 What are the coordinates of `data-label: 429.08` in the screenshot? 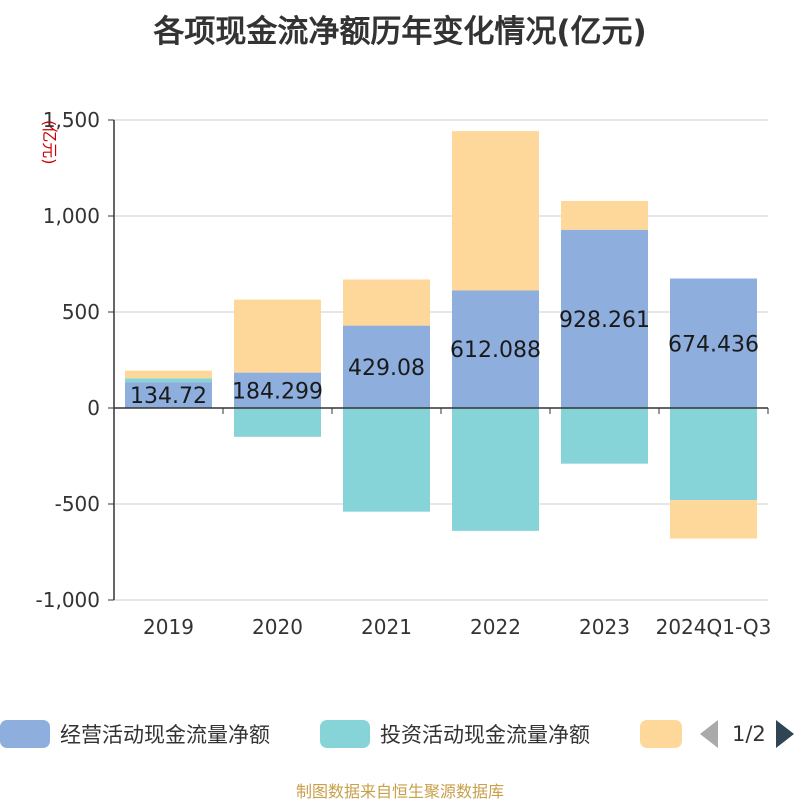 It's located at (386, 368).